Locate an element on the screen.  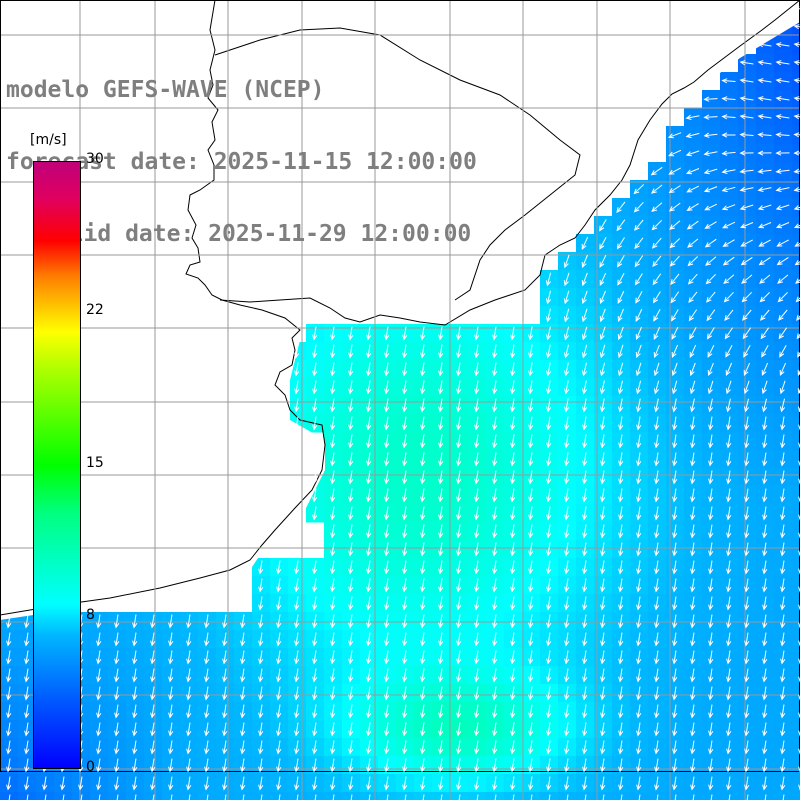
colorbar is located at coordinates (57, 465).